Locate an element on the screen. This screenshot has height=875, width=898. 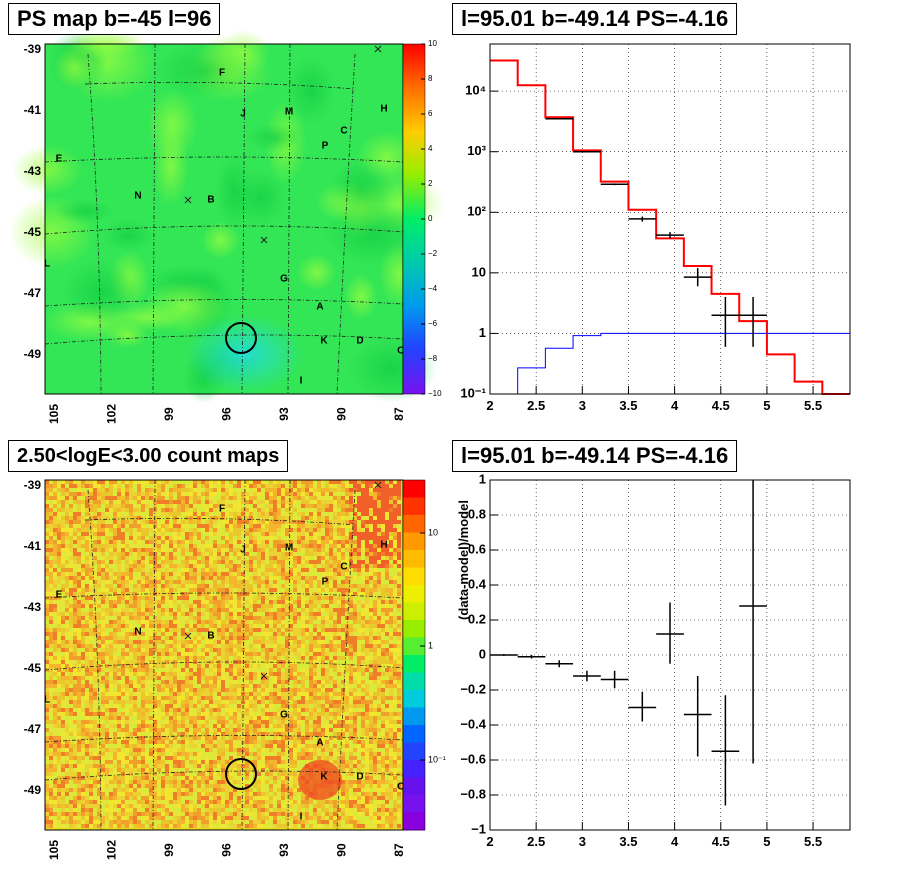
source-label-e: E is located at coordinates (59, 159).